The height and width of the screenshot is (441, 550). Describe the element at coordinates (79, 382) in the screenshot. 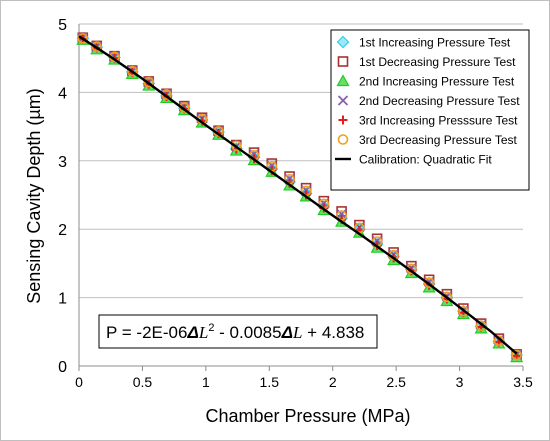

I see `x-tick-label: 0` at that location.